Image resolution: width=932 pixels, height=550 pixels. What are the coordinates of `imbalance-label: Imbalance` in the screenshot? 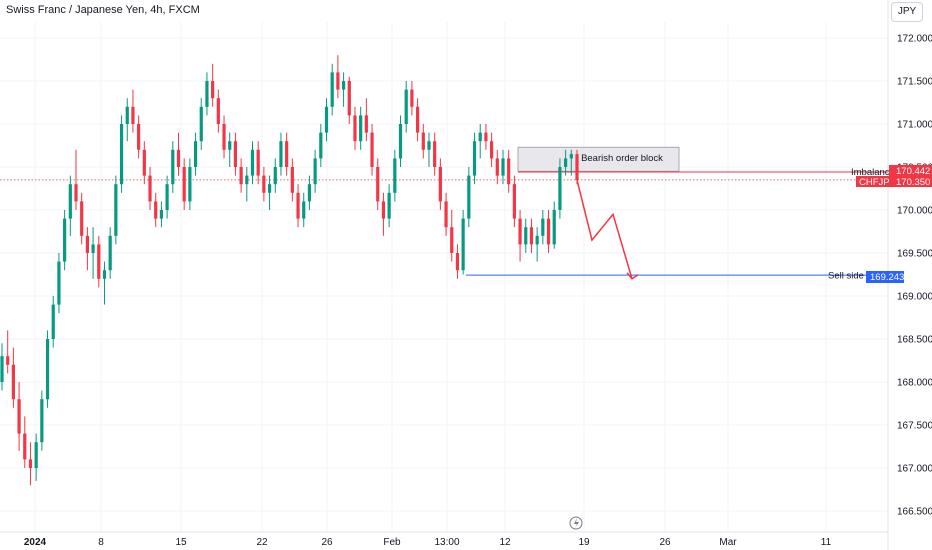 It's located at (873, 172).